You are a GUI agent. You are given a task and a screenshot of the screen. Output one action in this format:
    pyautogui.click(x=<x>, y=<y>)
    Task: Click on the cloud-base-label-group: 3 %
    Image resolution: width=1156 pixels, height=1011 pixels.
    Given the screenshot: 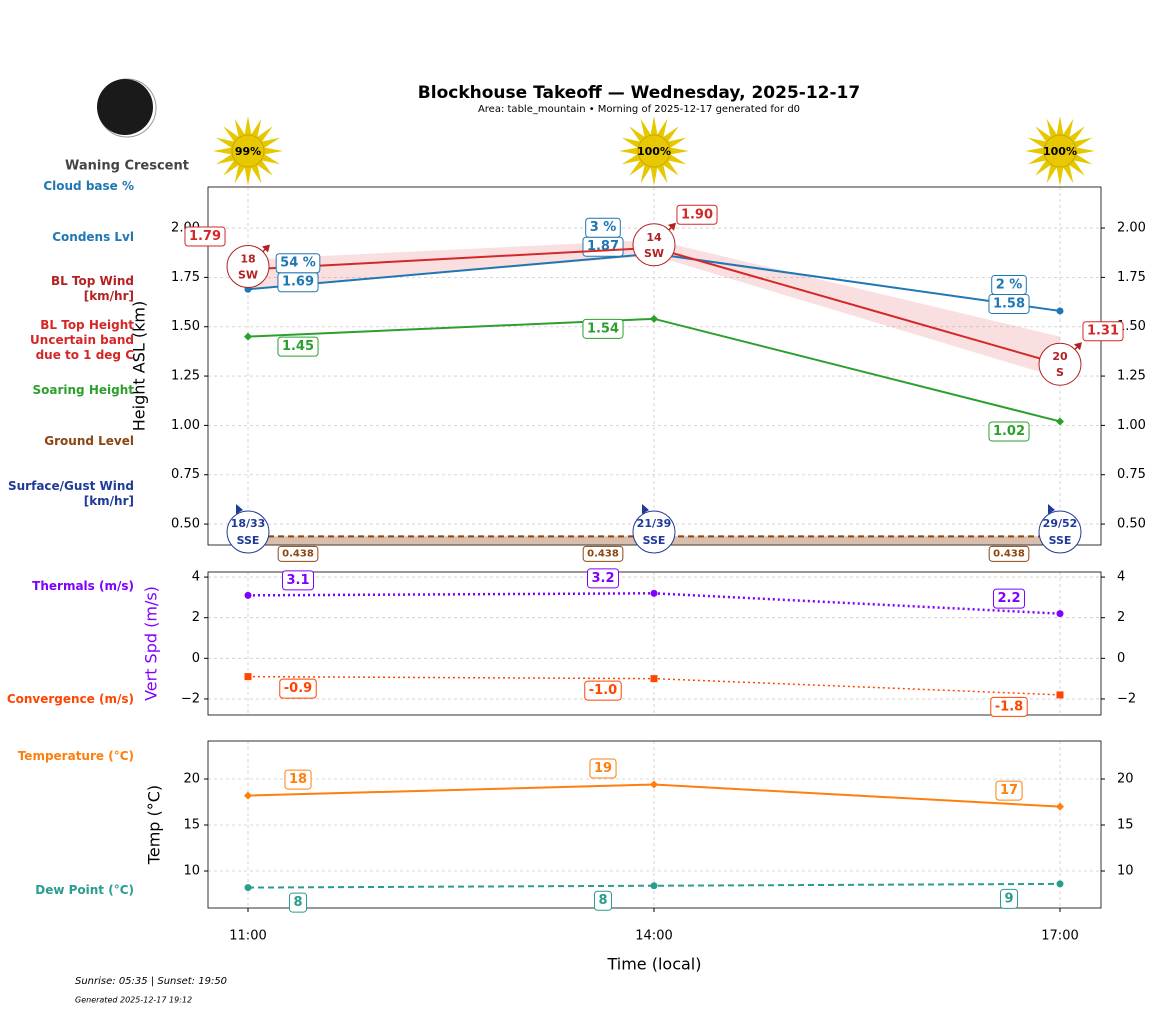 What is the action you would take?
    pyautogui.click(x=603, y=227)
    